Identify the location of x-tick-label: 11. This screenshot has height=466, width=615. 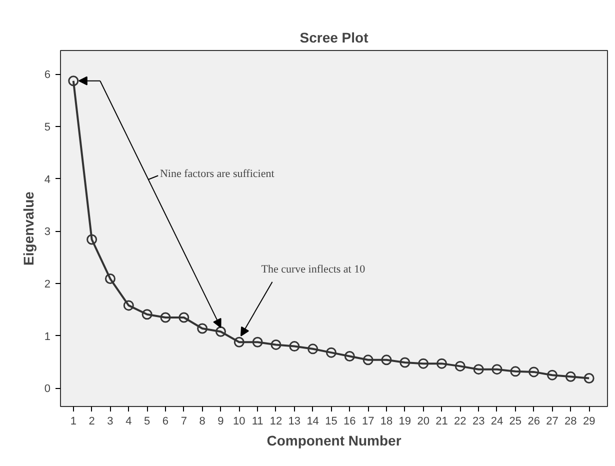
(258, 422).